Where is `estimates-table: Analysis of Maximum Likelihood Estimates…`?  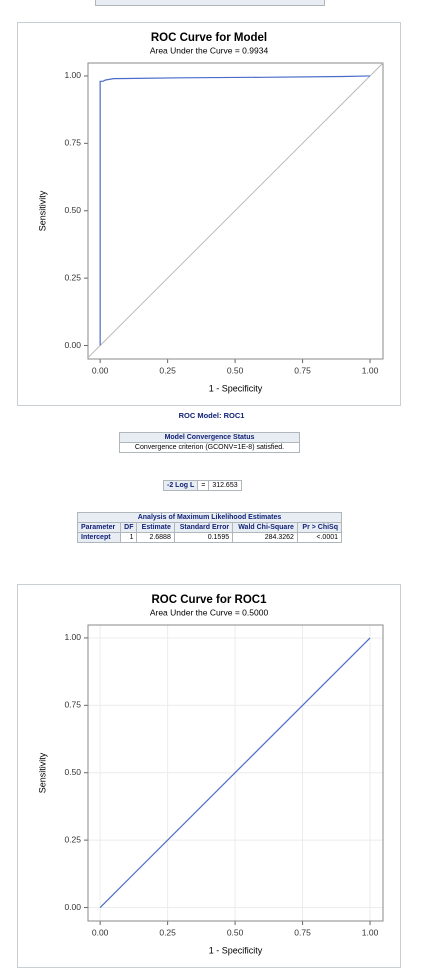 estimates-table: Analysis of Maximum Likelihood Estimates… is located at coordinates (210, 527).